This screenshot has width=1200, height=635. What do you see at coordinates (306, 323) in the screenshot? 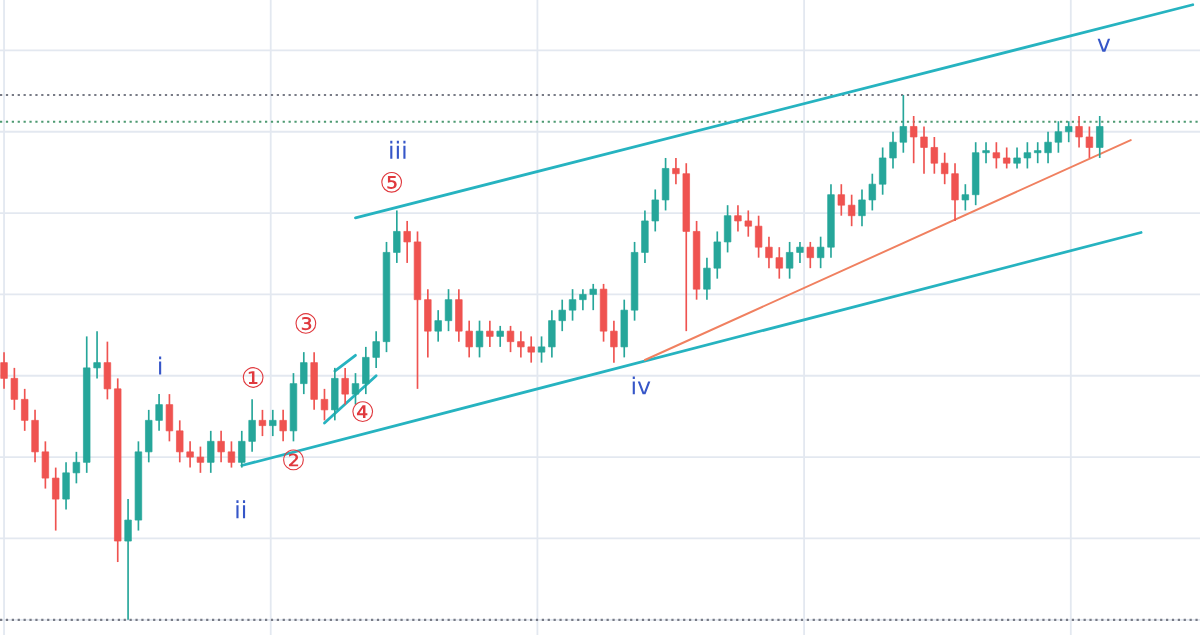
I see `annotation: ③` at bounding box center [306, 323].